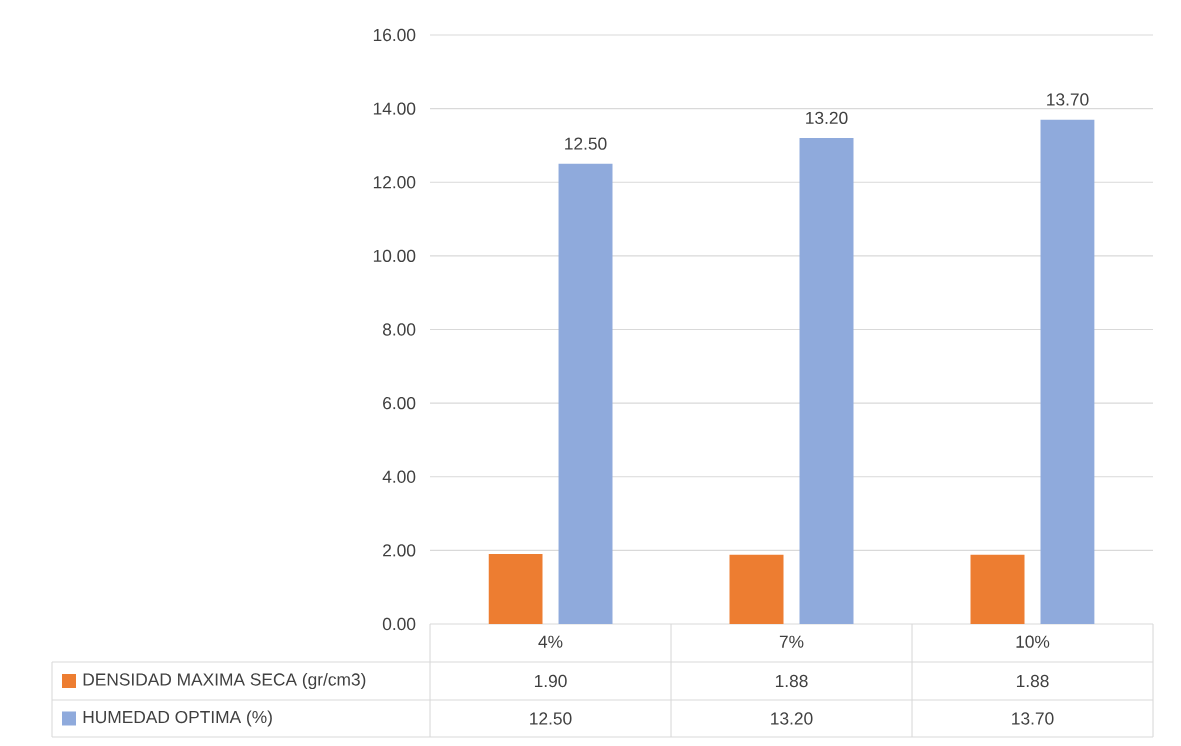 Image resolution: width=1181 pixels, height=746 pixels. Describe the element at coordinates (1068, 99) in the screenshot. I see `annotation: 13.70` at that location.